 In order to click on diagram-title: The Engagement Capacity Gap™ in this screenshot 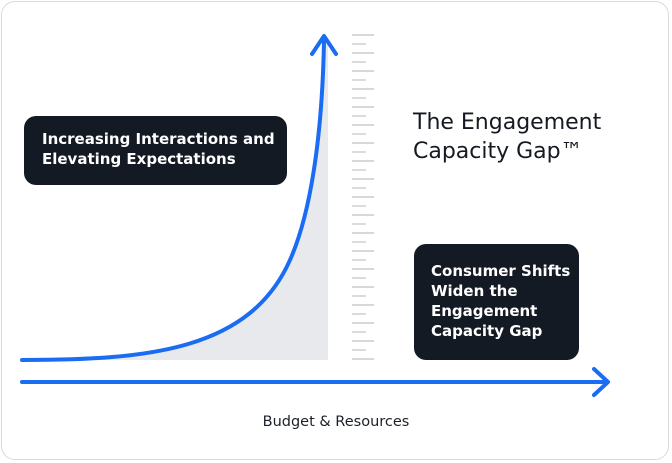, I will do `click(538, 137)`.